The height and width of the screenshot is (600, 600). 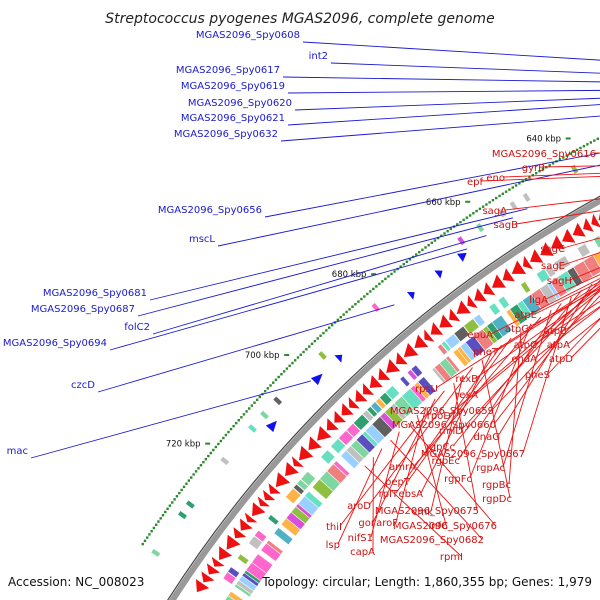 I want to click on gene-label-inner: cmk, so click(x=422, y=512).